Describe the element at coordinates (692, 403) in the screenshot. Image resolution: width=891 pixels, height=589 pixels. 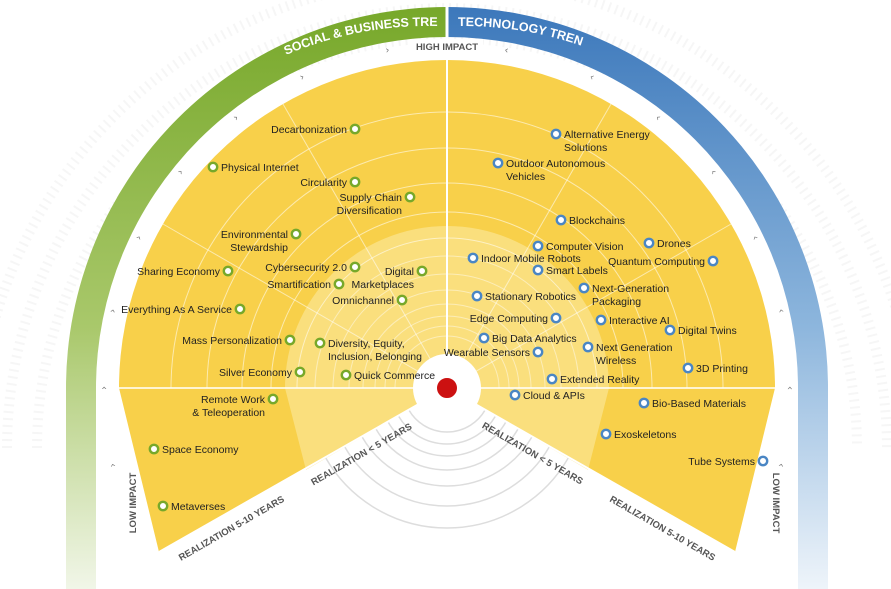
I see `tech-trend-bio-based-materials: Bio-Based Materials` at that location.